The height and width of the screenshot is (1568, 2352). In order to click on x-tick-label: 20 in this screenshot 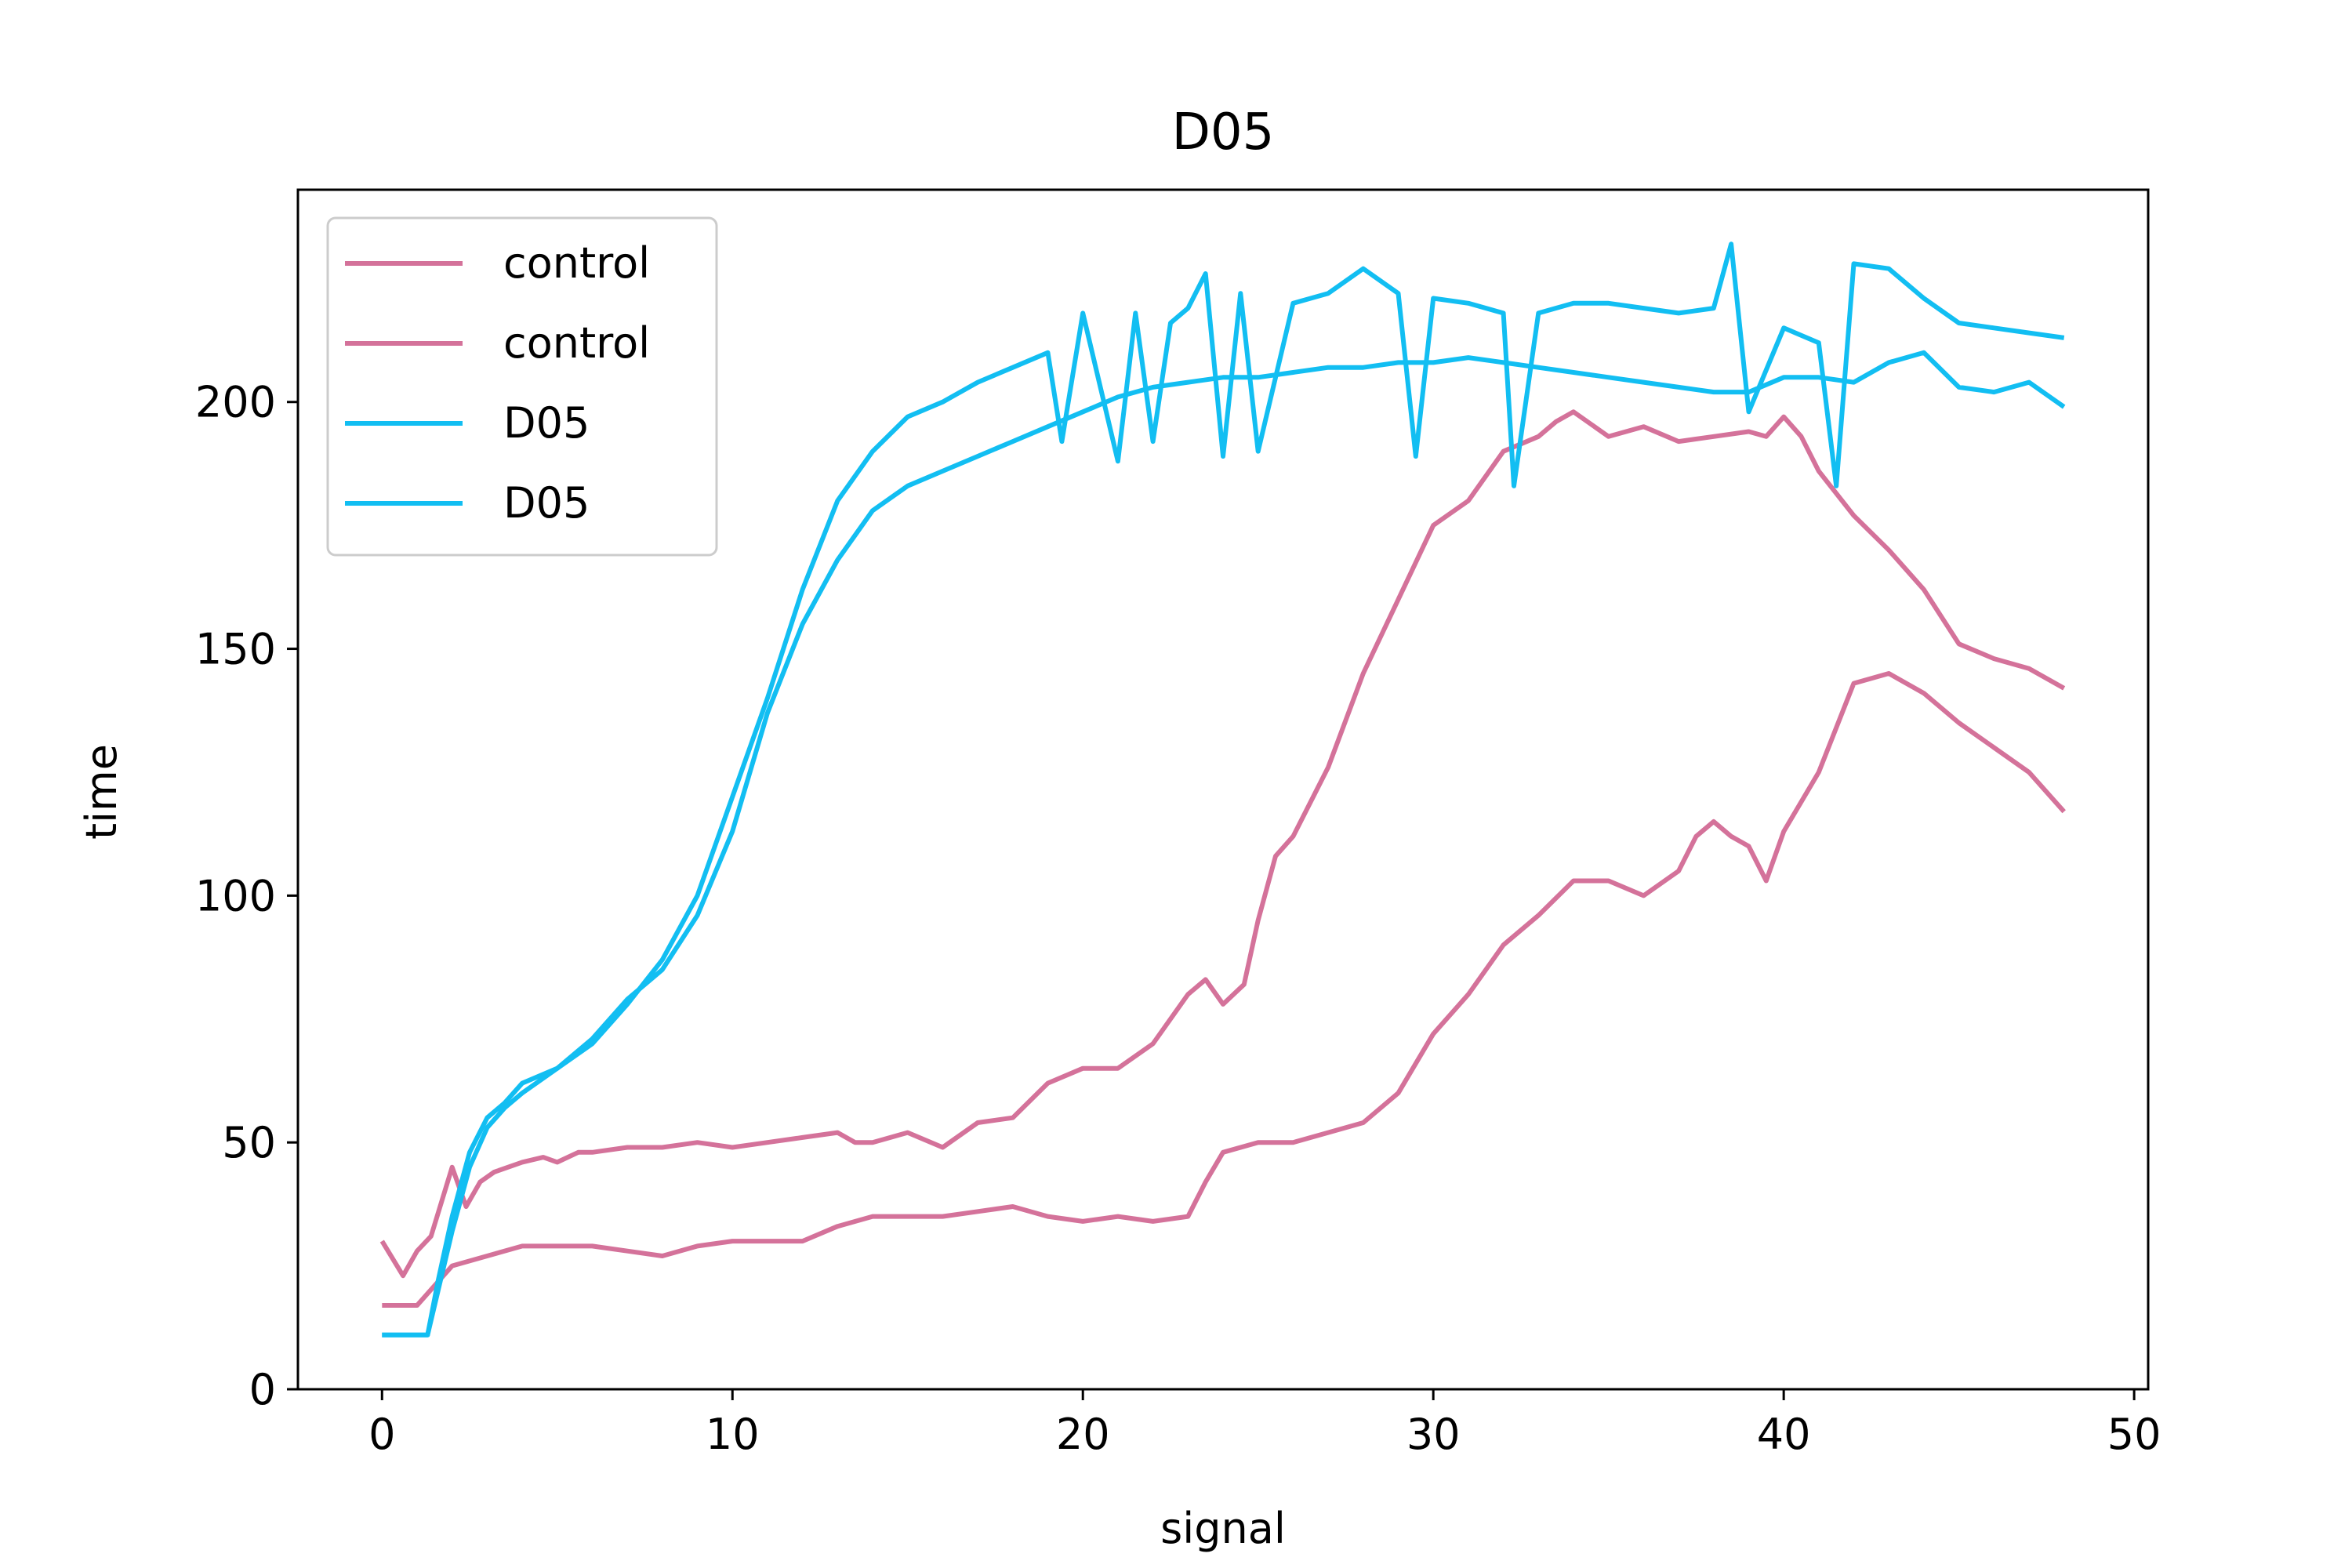, I will do `click(1083, 1434)`.